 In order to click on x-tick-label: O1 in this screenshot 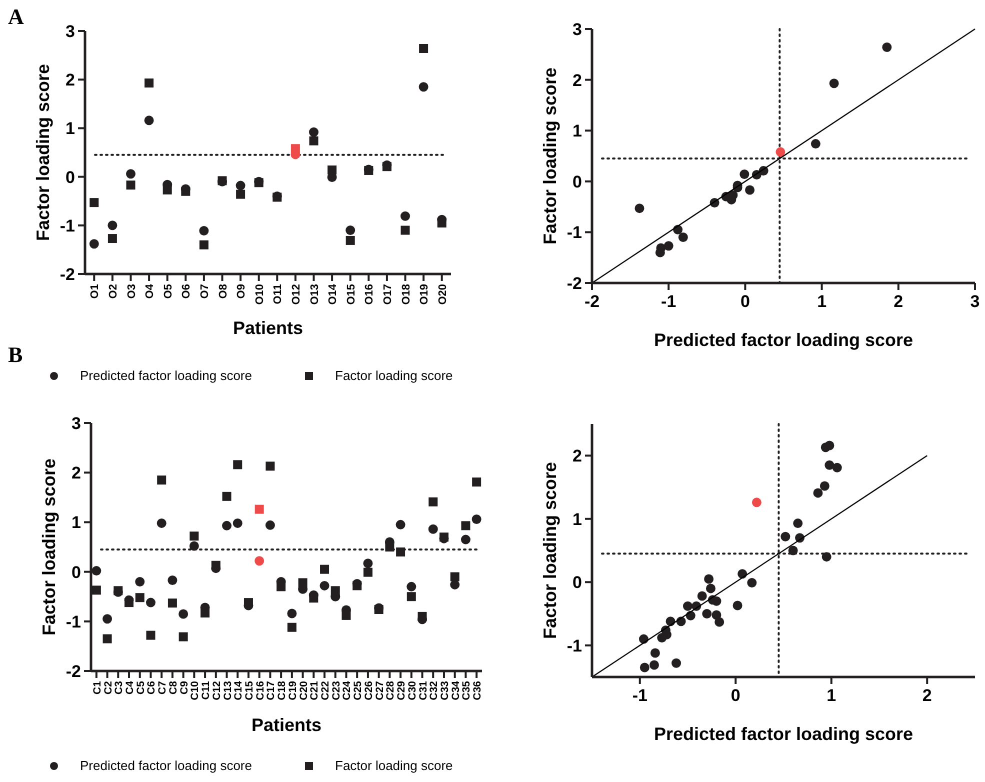, I will do `click(95, 291)`.